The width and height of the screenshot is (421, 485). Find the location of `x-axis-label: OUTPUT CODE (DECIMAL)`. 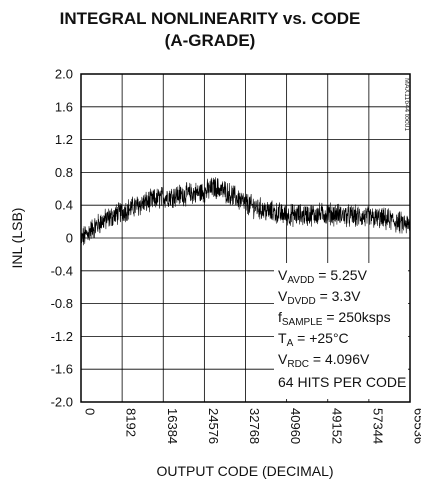

x-axis-label: OUTPUT CODE (DECIMAL) is located at coordinates (244, 471).